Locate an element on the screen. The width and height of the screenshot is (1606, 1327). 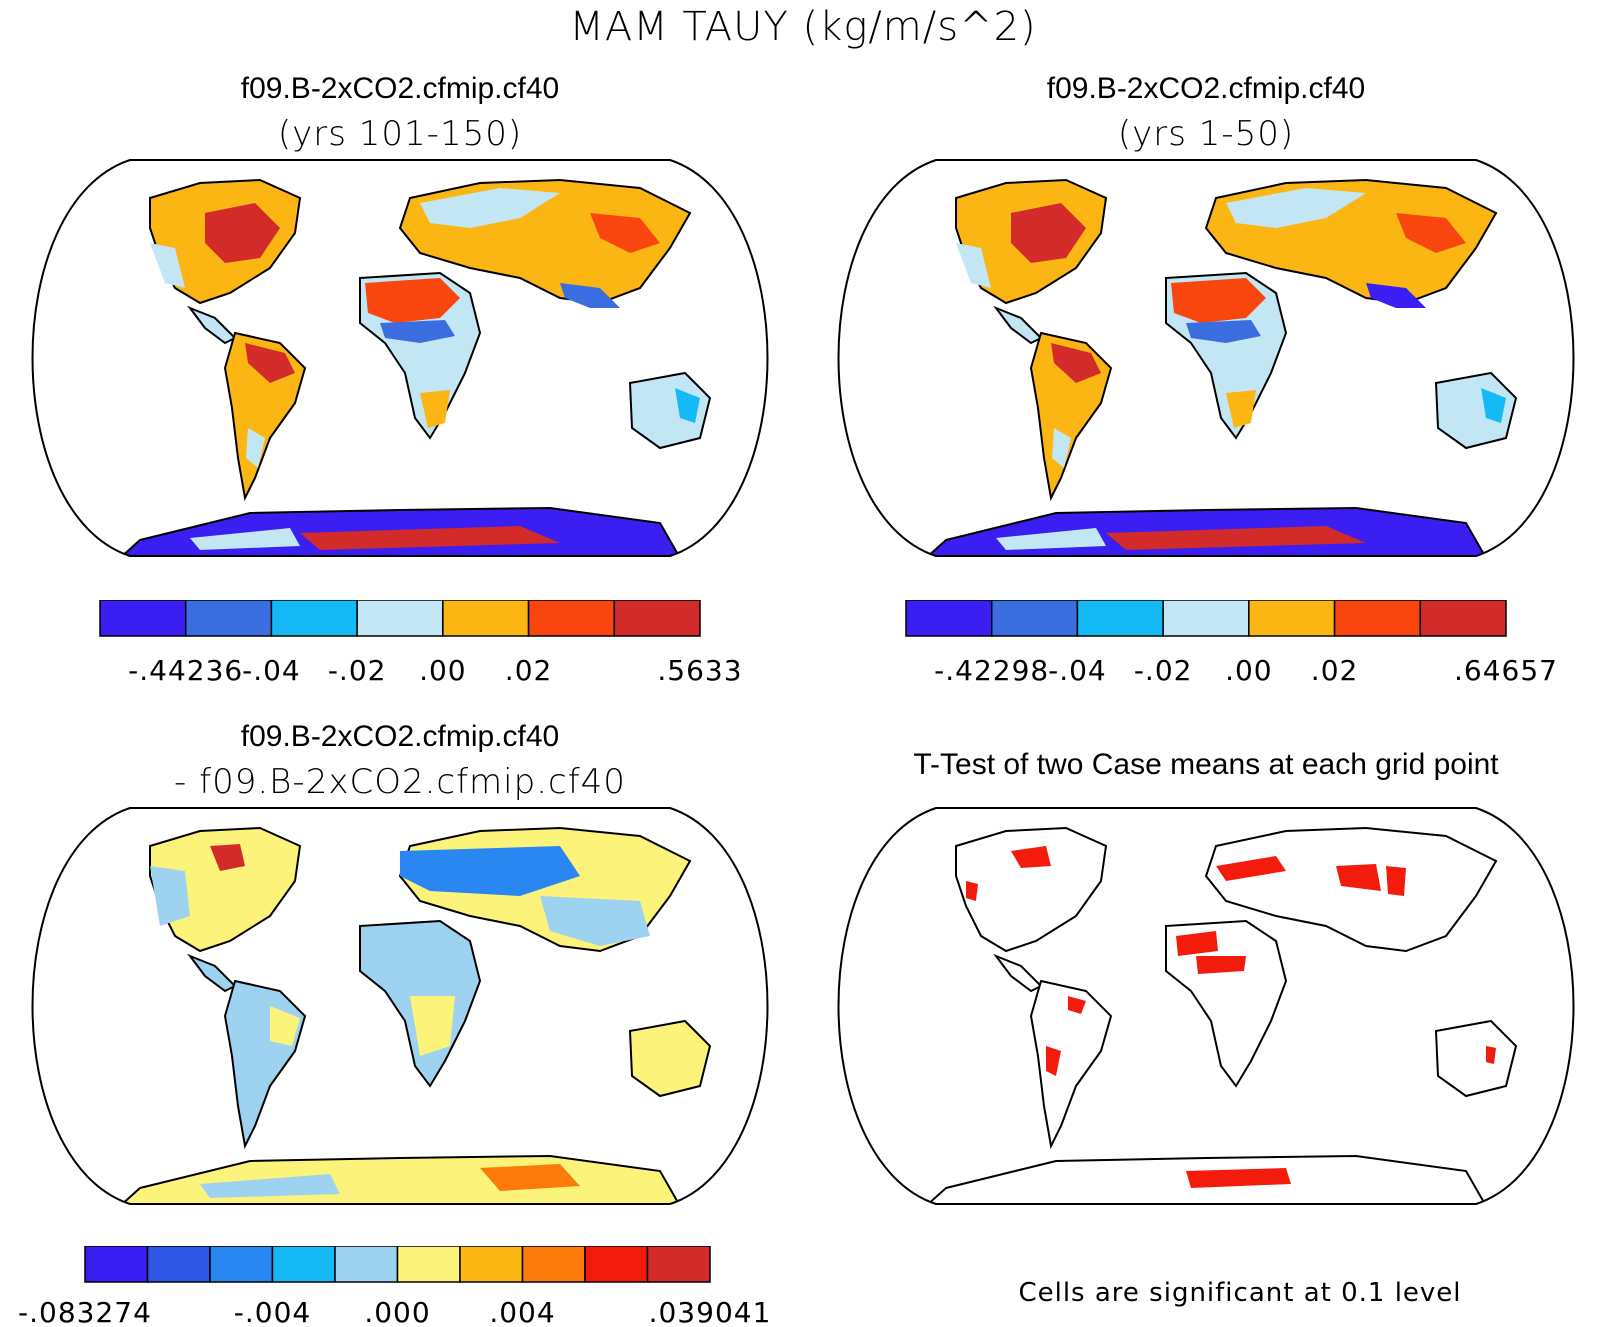
colorbar-tick-label: .039041 is located at coordinates (710, 1311).